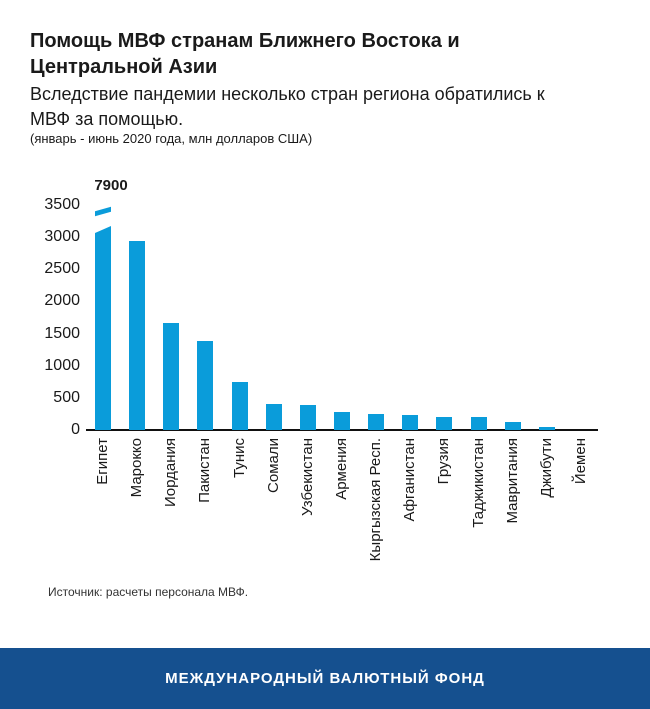 The width and height of the screenshot is (650, 709). I want to click on source-note: Источник: расчеты персонала МВФ., so click(148, 592).